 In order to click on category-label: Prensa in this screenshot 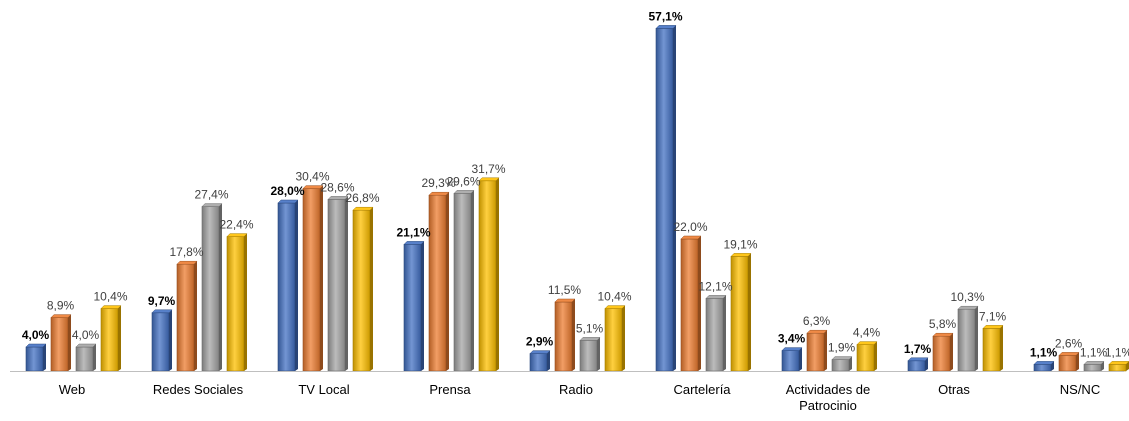, I will do `click(450, 389)`.